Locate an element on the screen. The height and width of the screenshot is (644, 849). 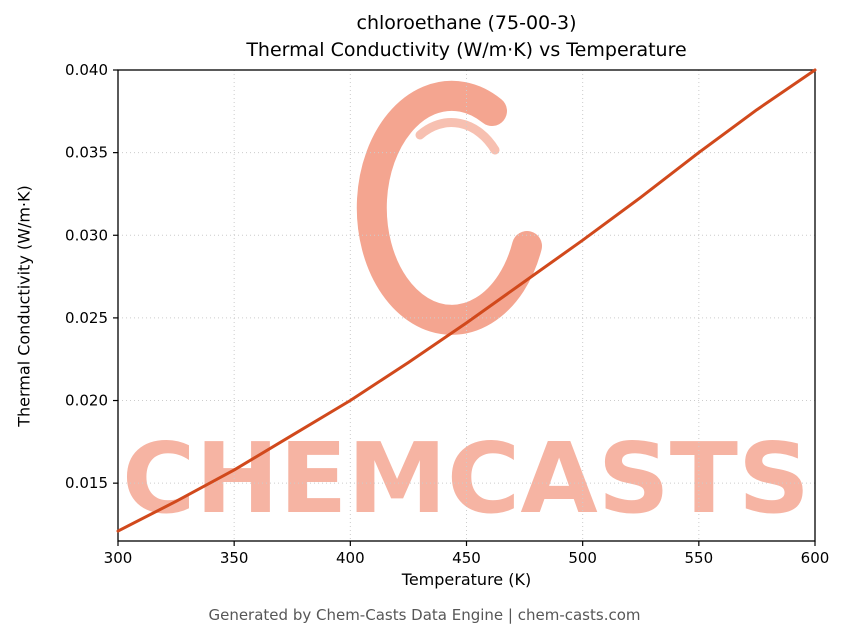
watermark-logo-swirl-icon is located at coordinates (457, 136).